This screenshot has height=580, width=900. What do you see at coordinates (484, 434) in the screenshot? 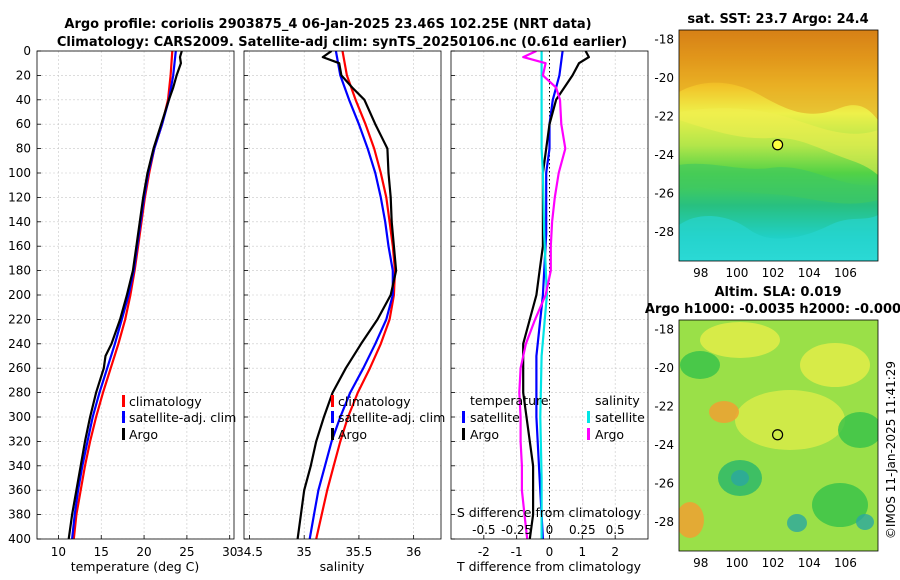
I see `legend-label-t-argo: Argo` at bounding box center [484, 434].